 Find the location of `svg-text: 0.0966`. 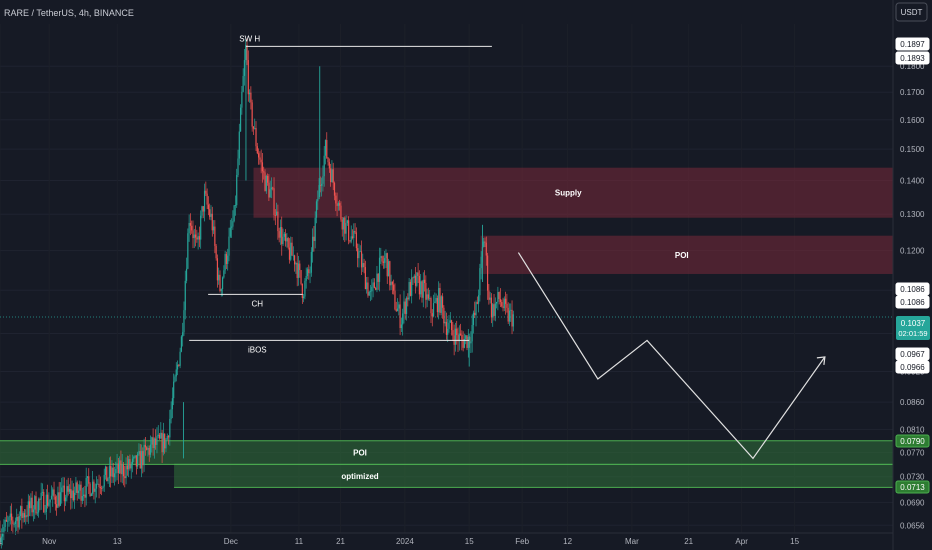

svg-text: 0.0966 is located at coordinates (912, 367).